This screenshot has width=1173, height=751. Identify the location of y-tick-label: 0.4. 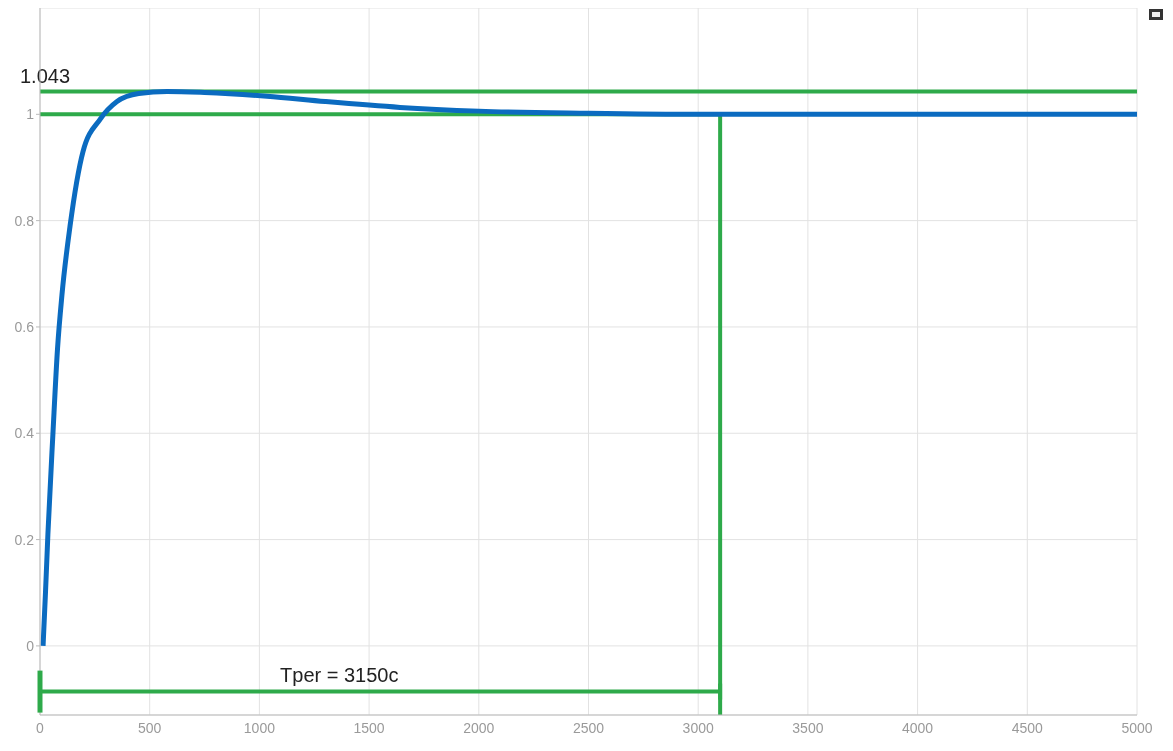
(24, 433).